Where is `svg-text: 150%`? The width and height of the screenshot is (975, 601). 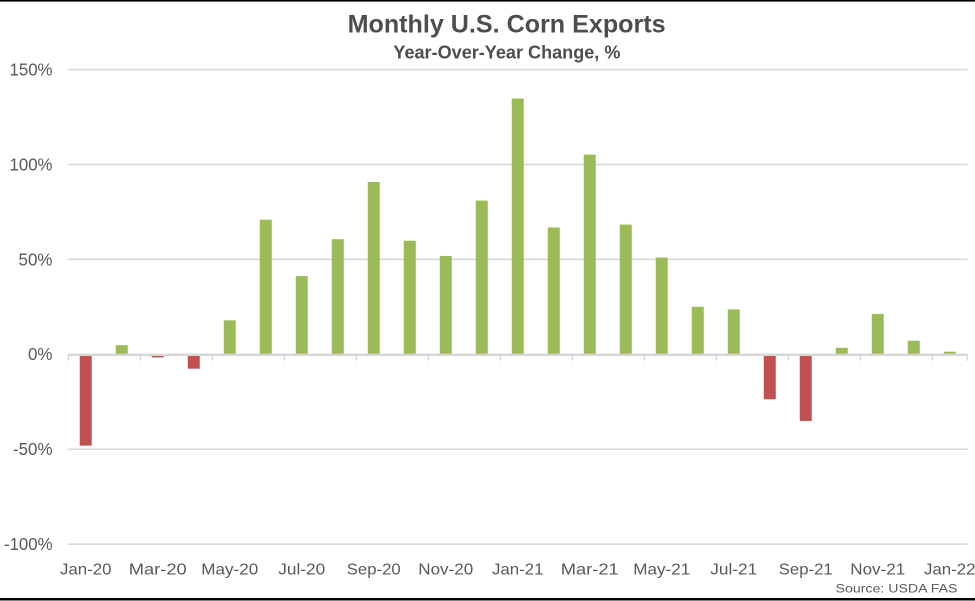
svg-text: 150% is located at coordinates (31, 70).